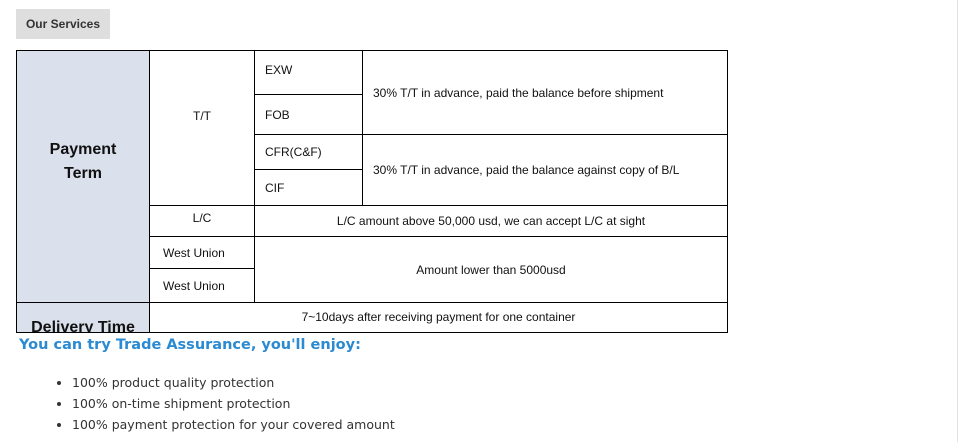 This screenshot has height=442, width=959. What do you see at coordinates (202, 221) in the screenshot?
I see `lc-cell: L/C` at bounding box center [202, 221].